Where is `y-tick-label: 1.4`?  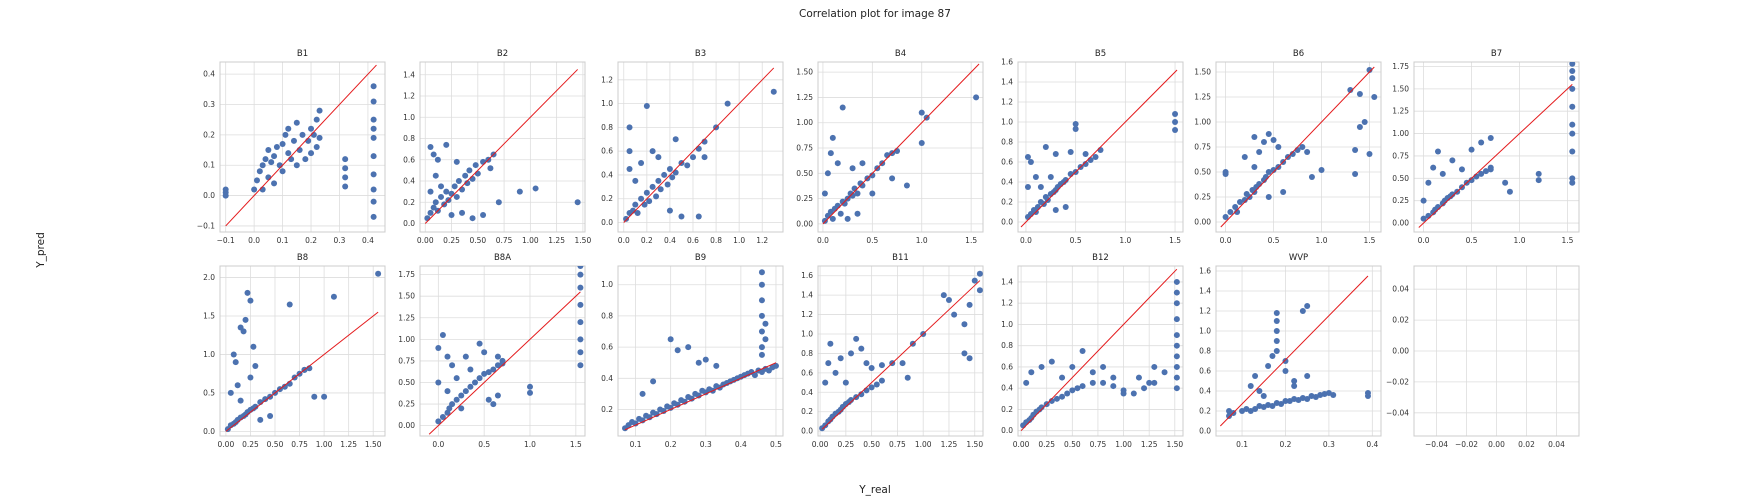
y-tick-label: 1.4 is located at coordinates (409, 74).